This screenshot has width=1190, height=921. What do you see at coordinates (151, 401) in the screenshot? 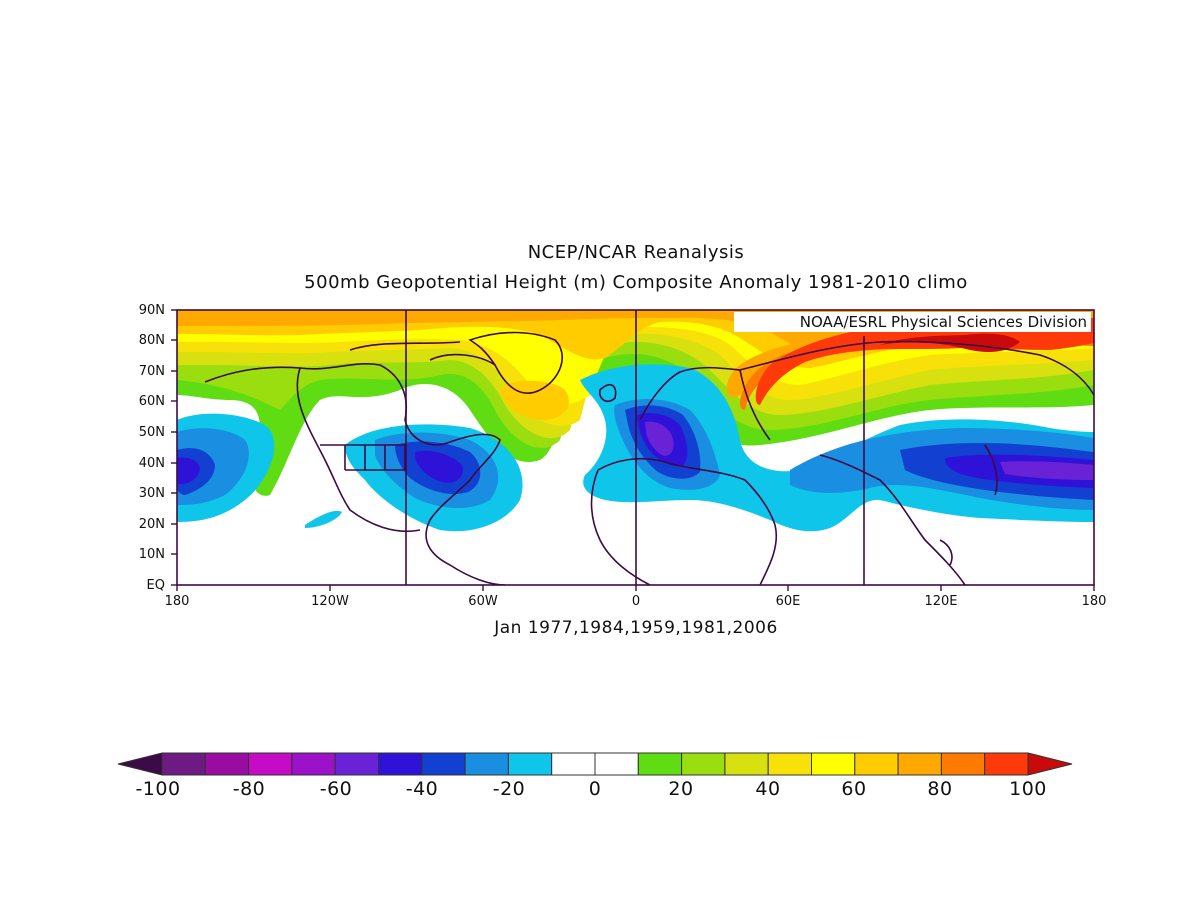
I see `lat-label: 60N` at bounding box center [151, 401].